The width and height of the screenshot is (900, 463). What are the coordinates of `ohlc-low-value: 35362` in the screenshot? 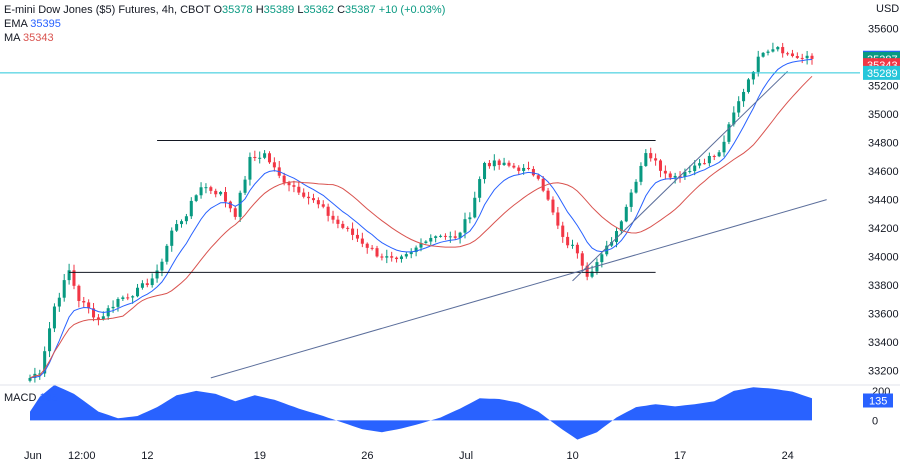 It's located at (319, 10).